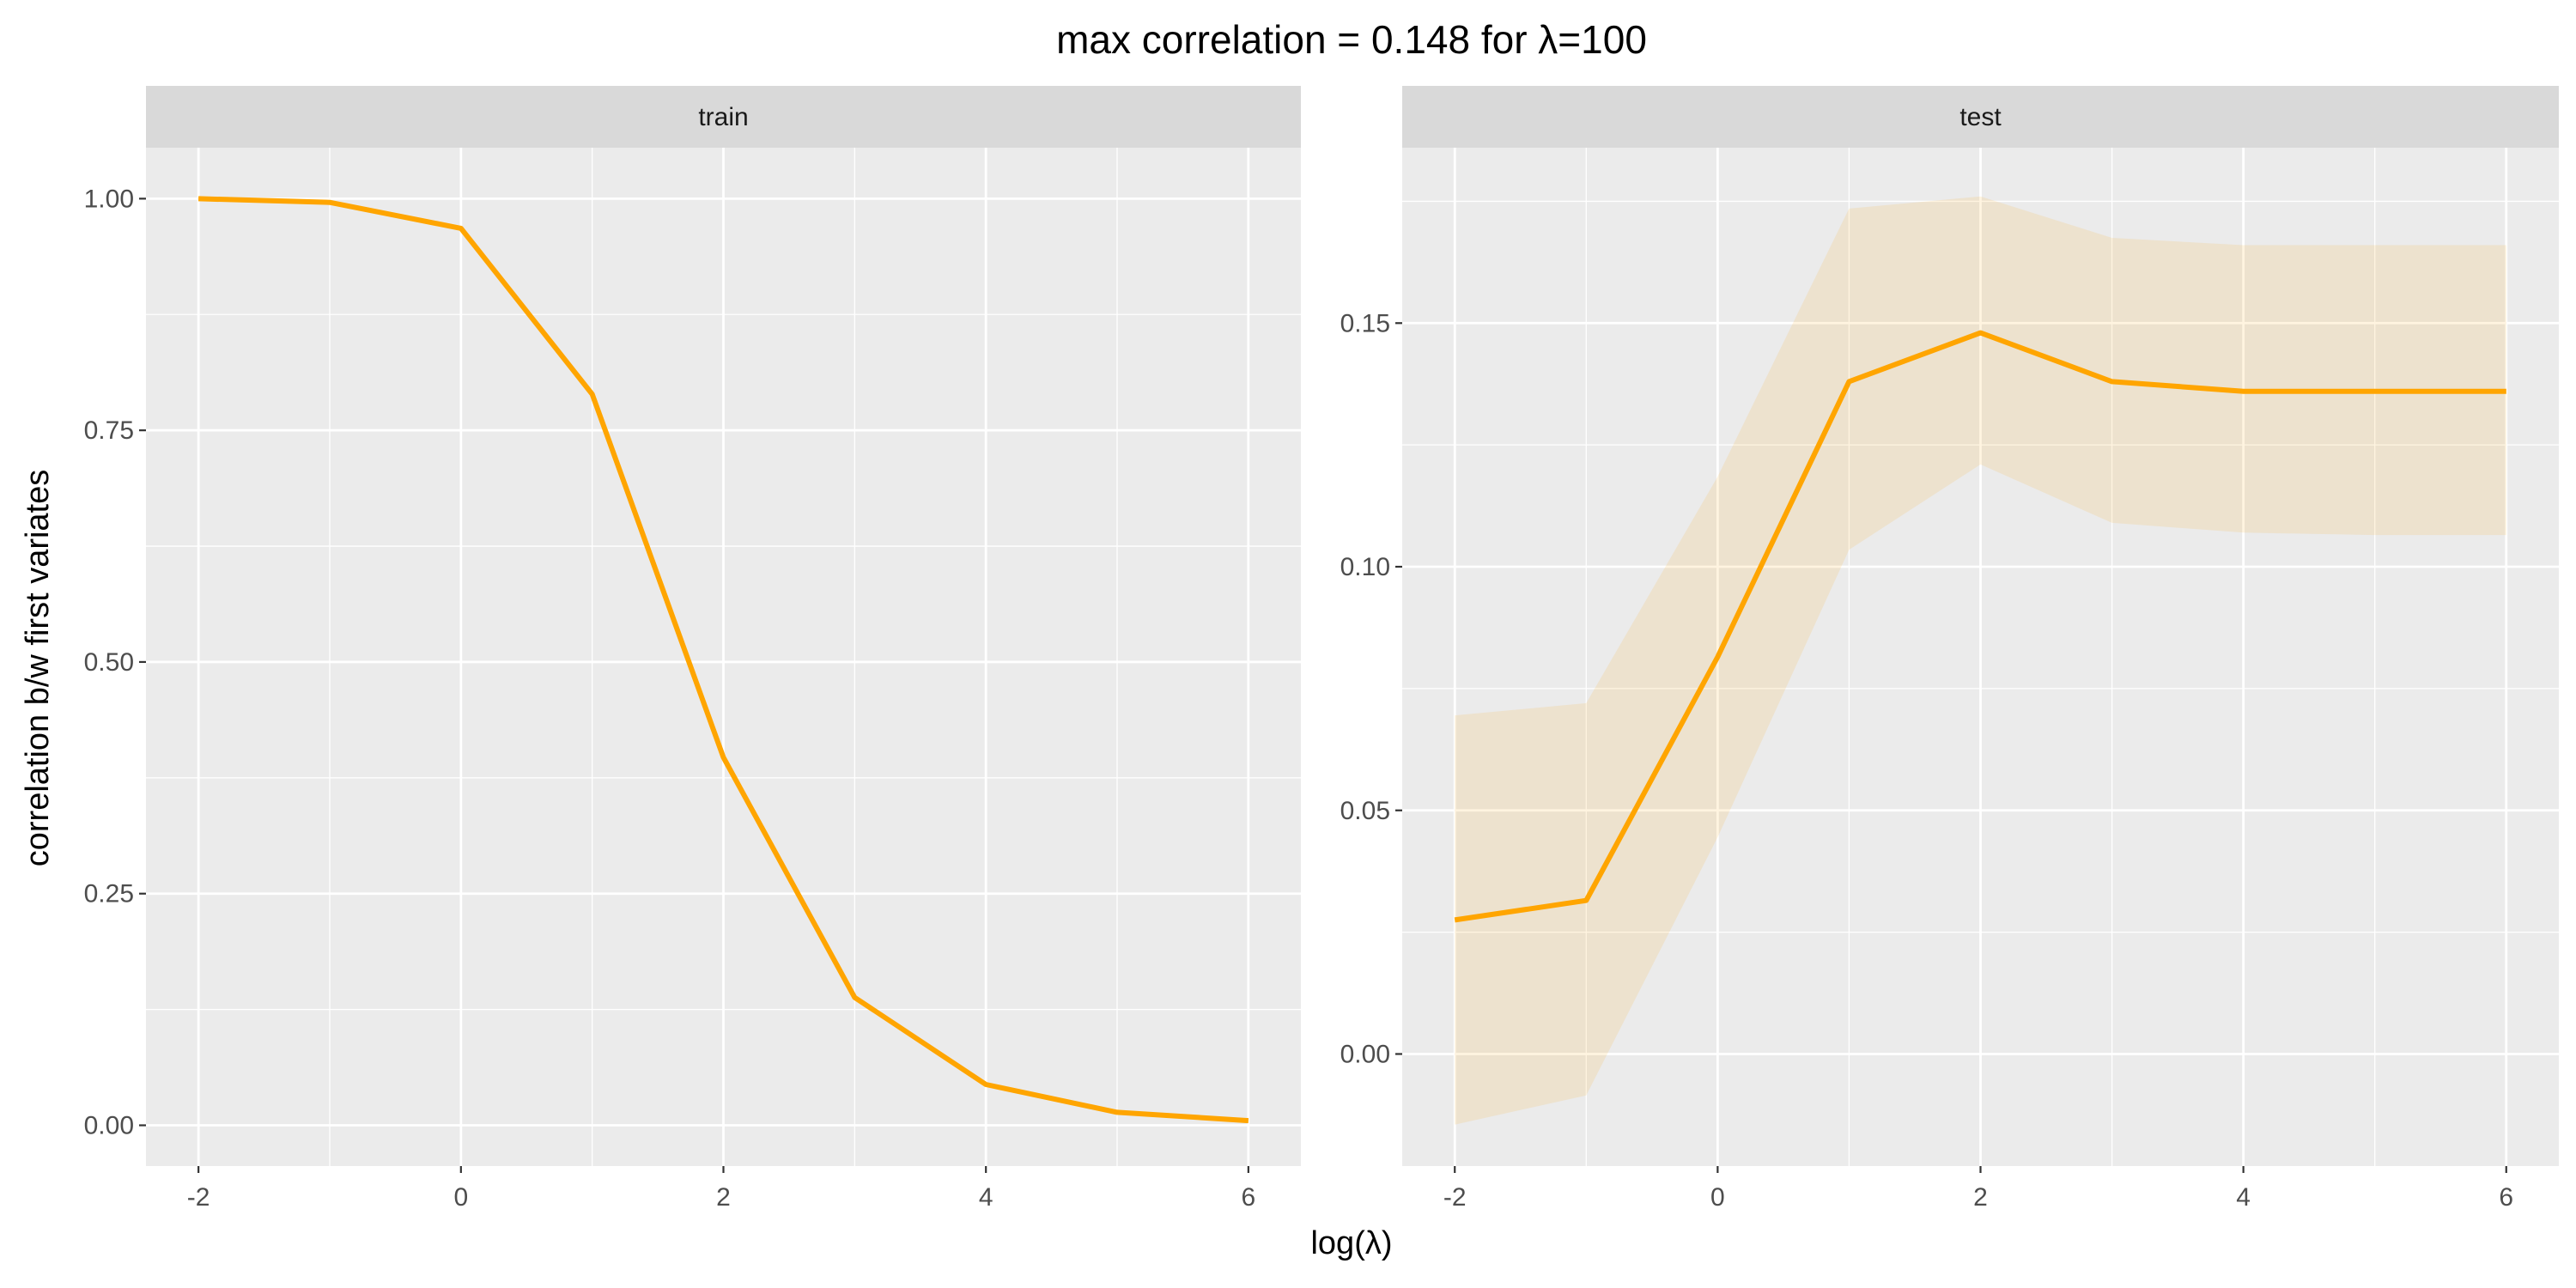 The height and width of the screenshot is (1288, 2576). I want to click on y-tick-label: 0.25, so click(109, 894).